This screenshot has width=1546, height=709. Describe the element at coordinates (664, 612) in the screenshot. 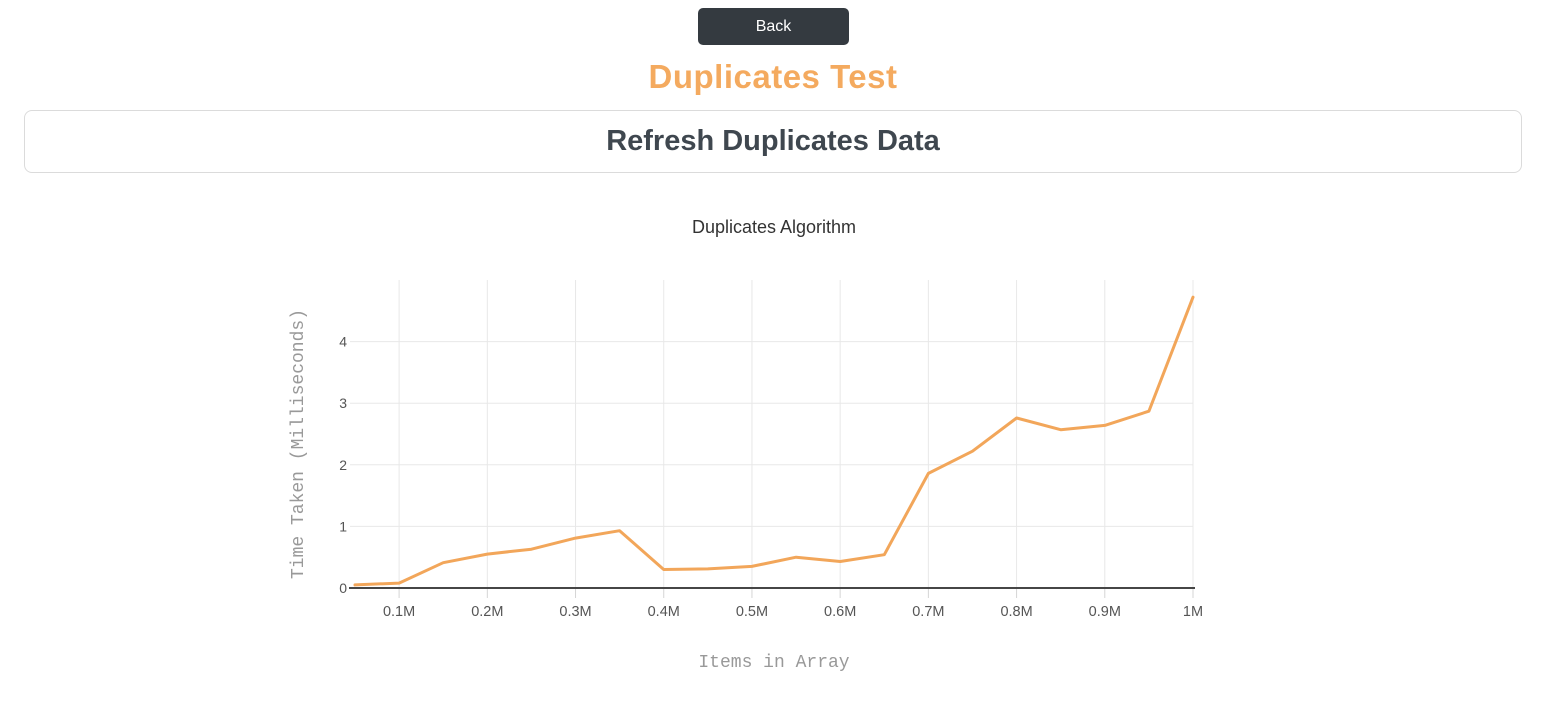

I see `x-tick-label: 0.4M` at that location.